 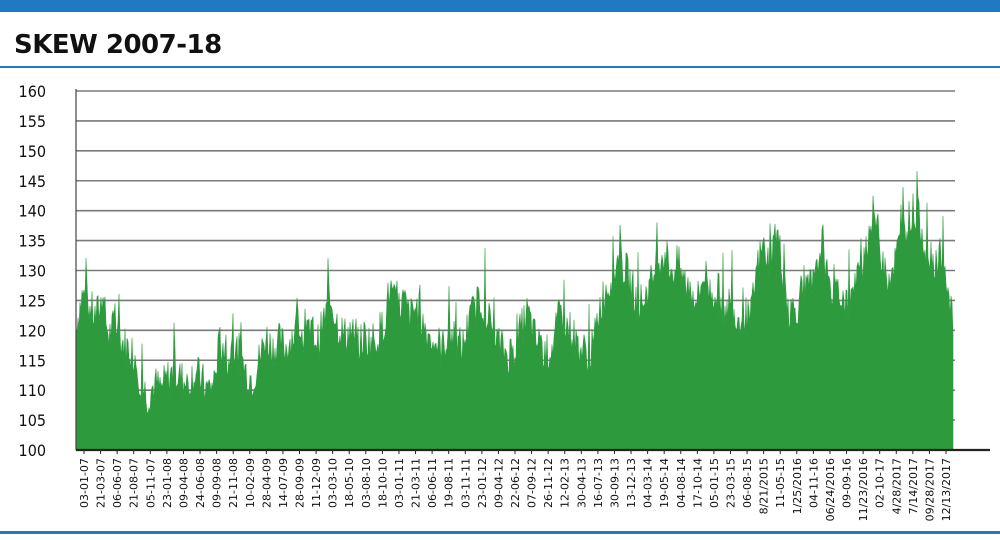 What do you see at coordinates (631, 483) in the screenshot?
I see `x-tick-label: 13-12-13` at bounding box center [631, 483].